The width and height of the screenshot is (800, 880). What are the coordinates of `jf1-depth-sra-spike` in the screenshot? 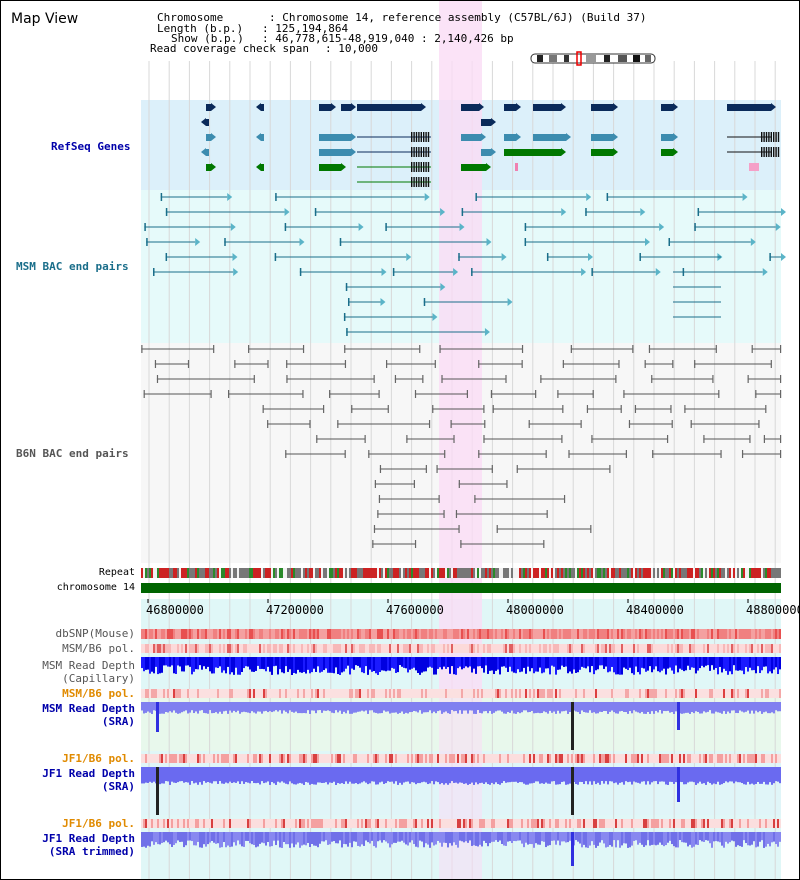 It's located at (572, 791).